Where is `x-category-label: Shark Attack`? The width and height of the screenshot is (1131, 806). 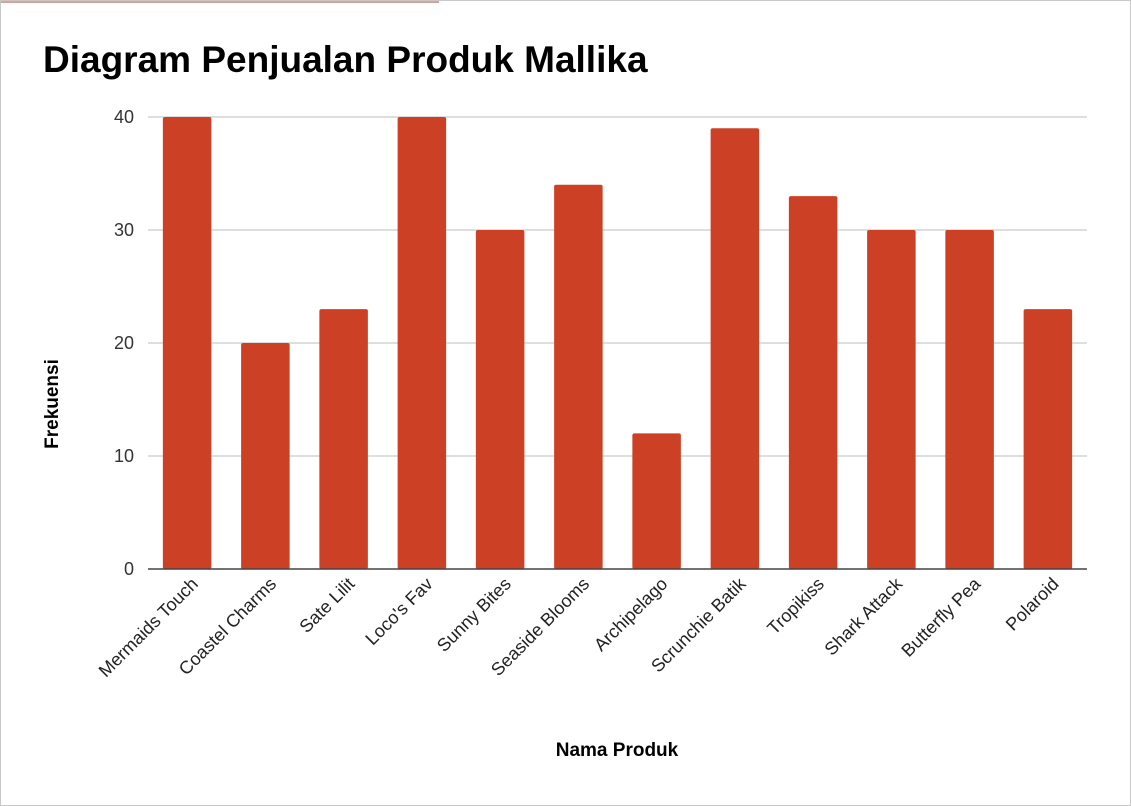 x-category-label: Shark Attack is located at coordinates (864, 616).